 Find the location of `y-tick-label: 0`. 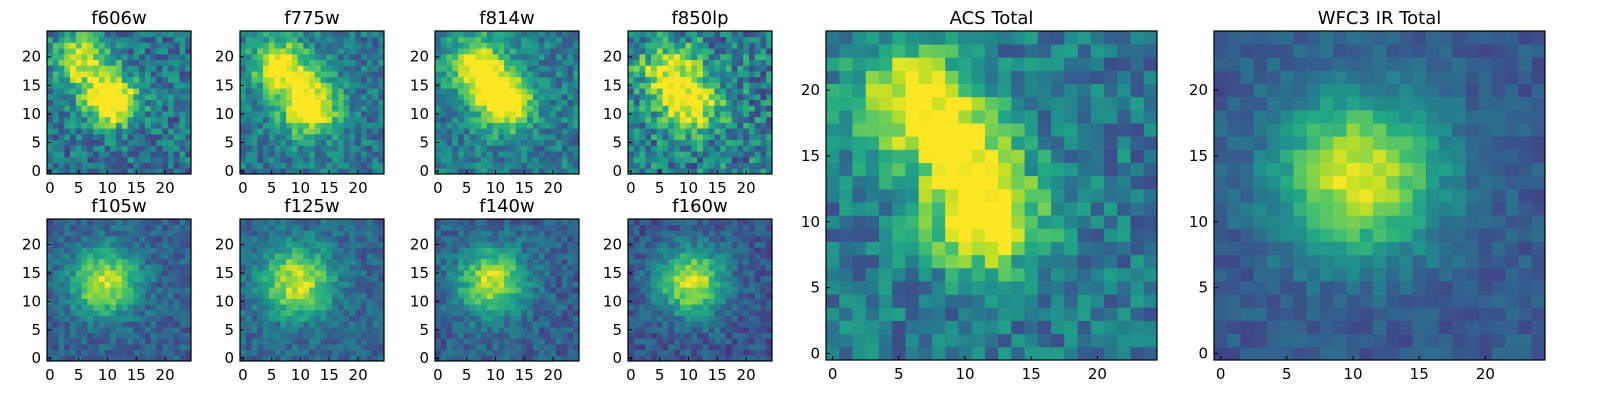

y-tick-label: 0 is located at coordinates (36, 358).